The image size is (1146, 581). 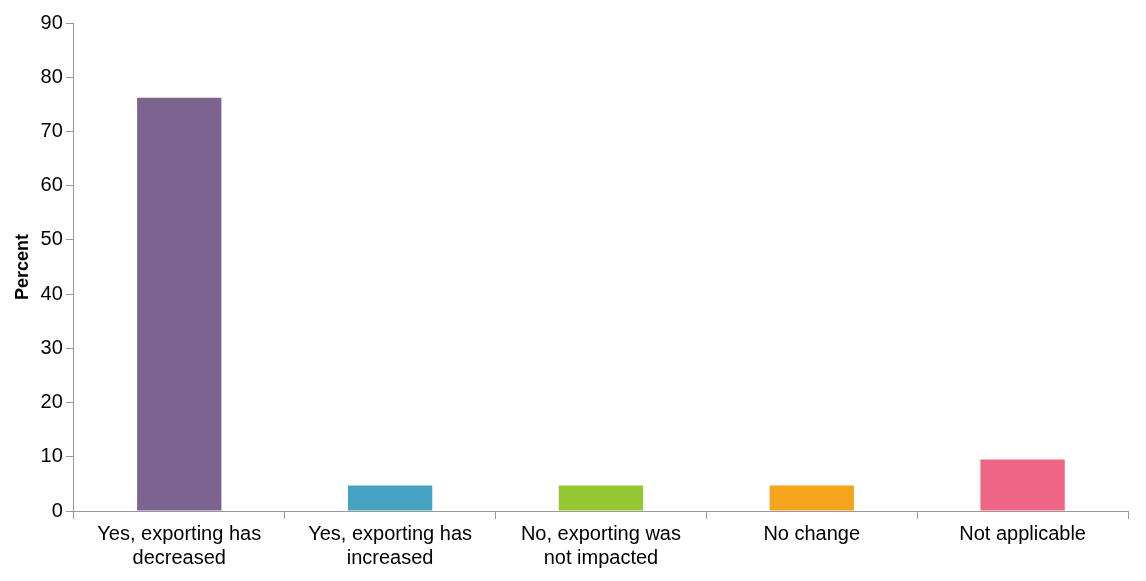 I want to click on x-tick-label: Not applicable, so click(x=1022, y=532).